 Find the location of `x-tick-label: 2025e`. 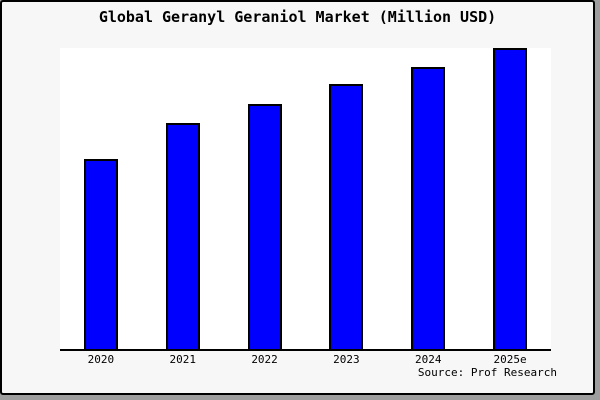

x-tick-label: 2025e is located at coordinates (510, 359).